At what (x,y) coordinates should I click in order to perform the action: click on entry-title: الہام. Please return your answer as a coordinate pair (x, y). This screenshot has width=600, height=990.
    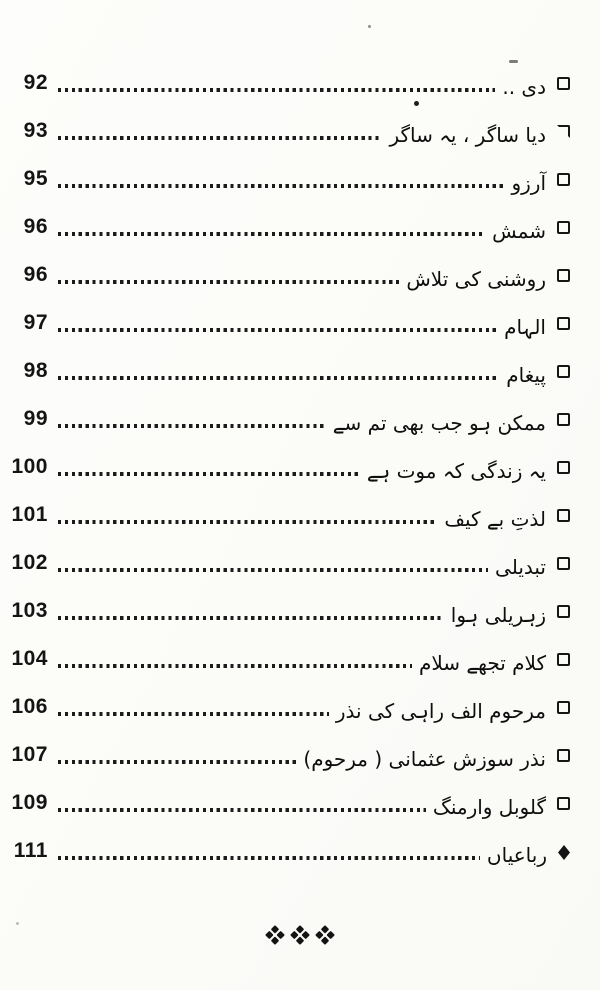
    Looking at the image, I should click on (525, 327).